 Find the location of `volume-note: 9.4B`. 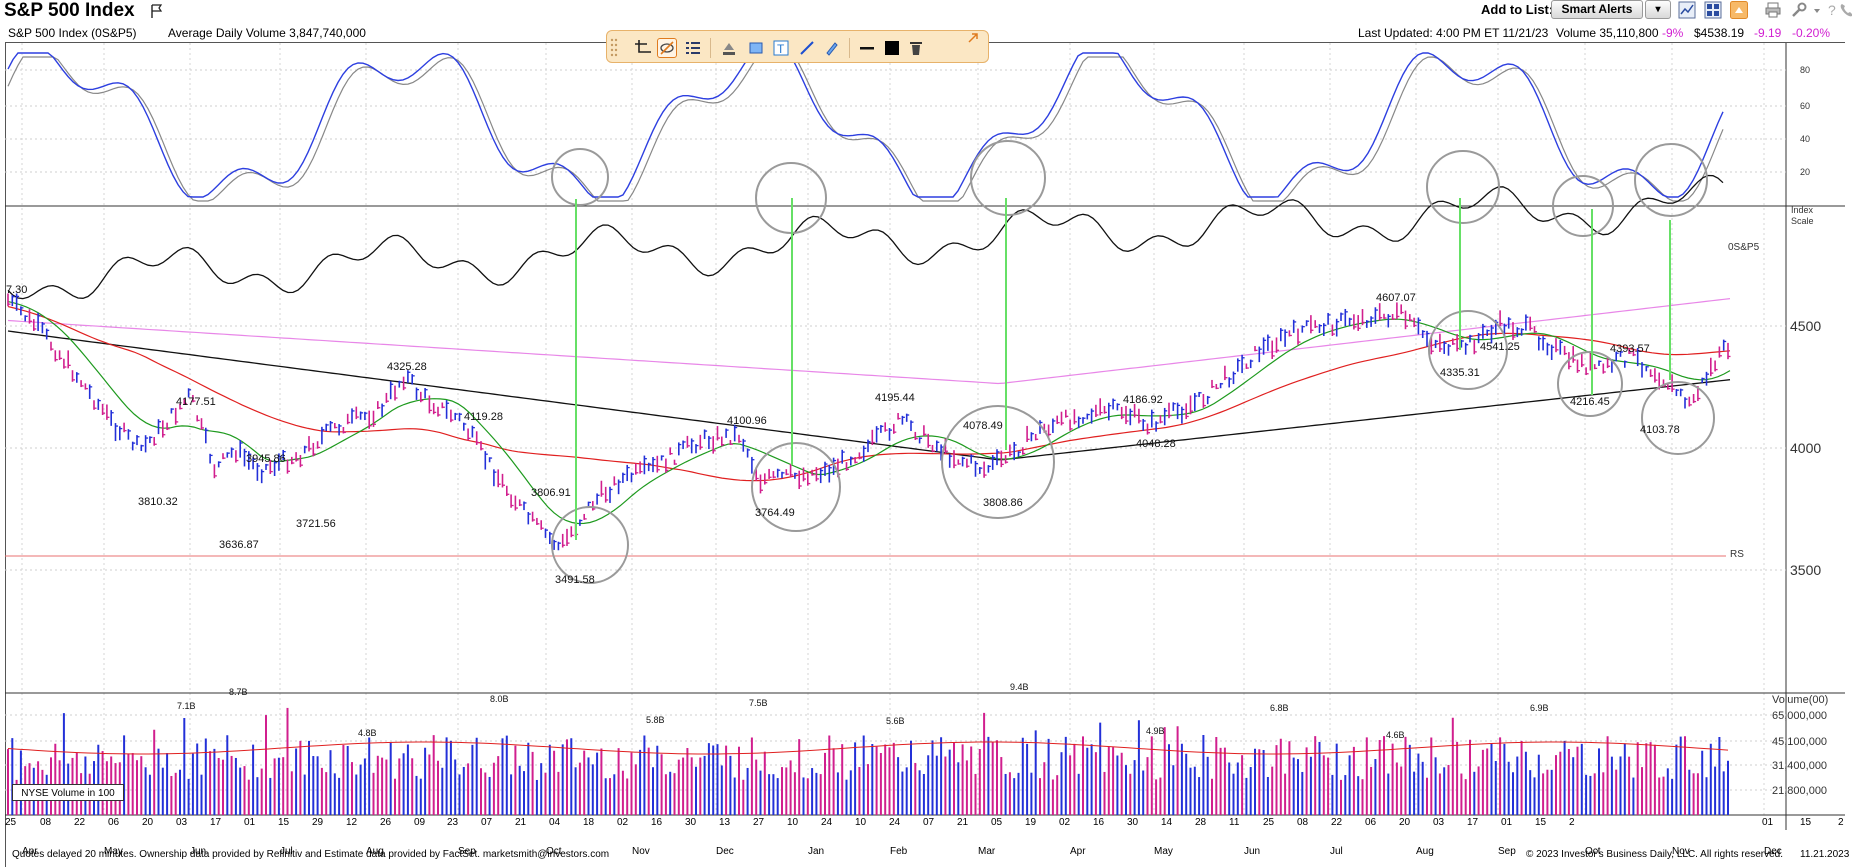

volume-note: 9.4B is located at coordinates (1019, 687).